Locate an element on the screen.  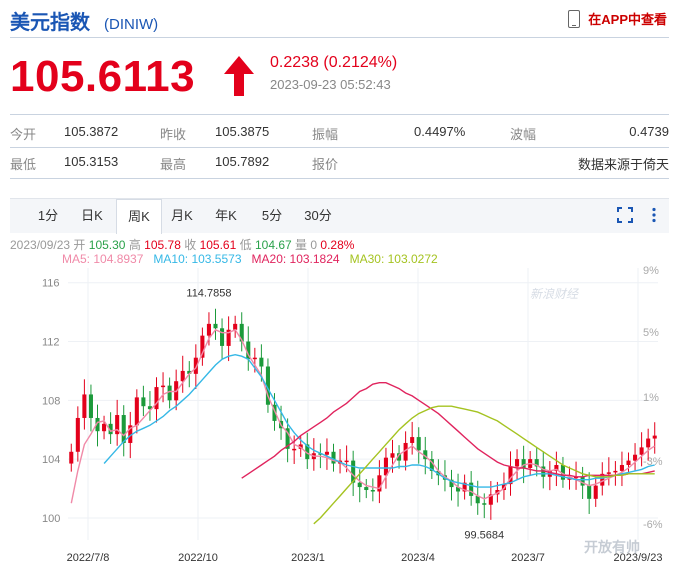
volume-label: 量 is located at coordinates (301, 245).